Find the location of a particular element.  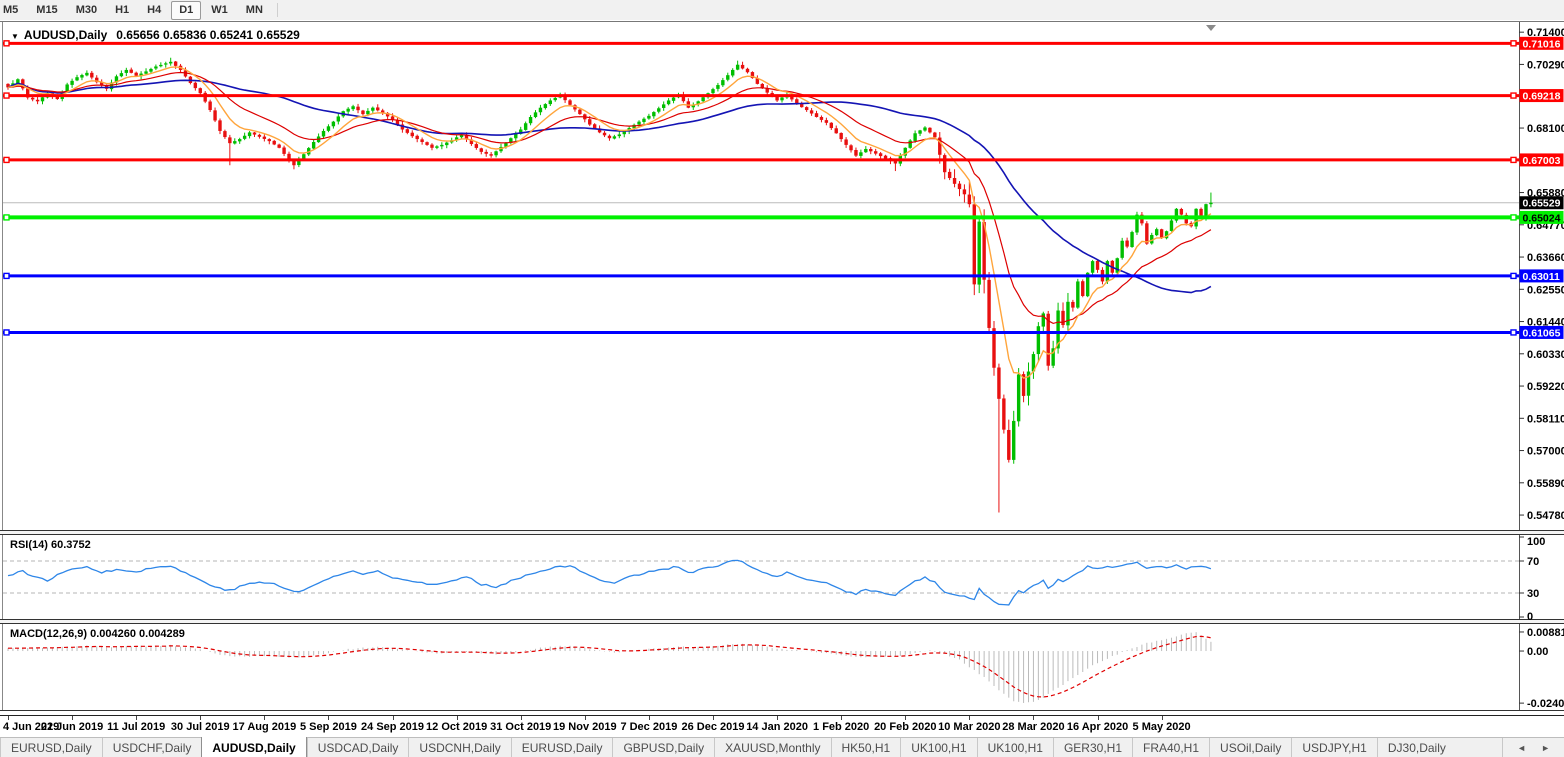

chart-tab-uk100-h1-9: UK100,H1 is located at coordinates (938, 747).